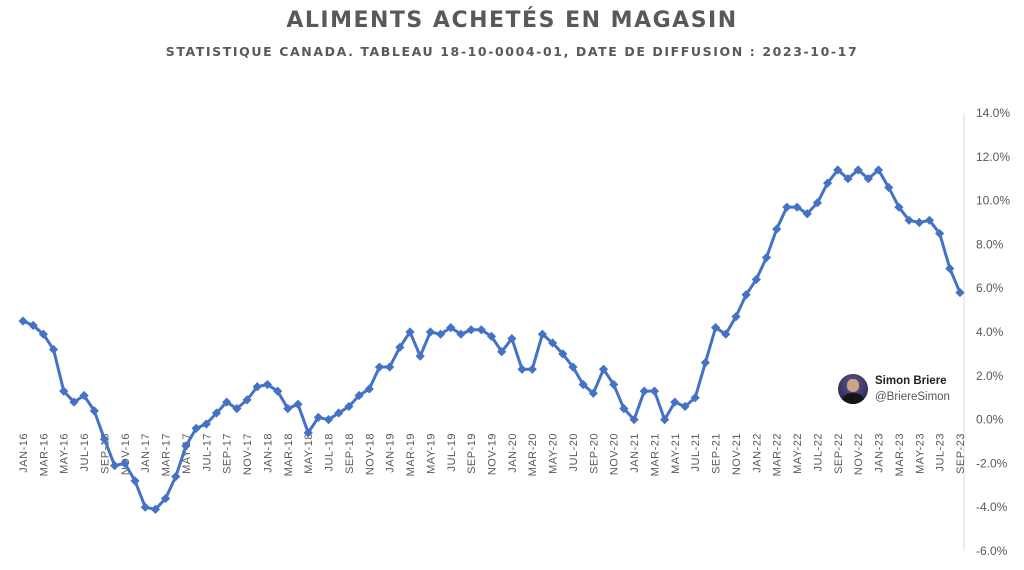 The image size is (1024, 570). What do you see at coordinates (44, 454) in the screenshot?
I see `x-tick-label: MAR-16` at bounding box center [44, 454].